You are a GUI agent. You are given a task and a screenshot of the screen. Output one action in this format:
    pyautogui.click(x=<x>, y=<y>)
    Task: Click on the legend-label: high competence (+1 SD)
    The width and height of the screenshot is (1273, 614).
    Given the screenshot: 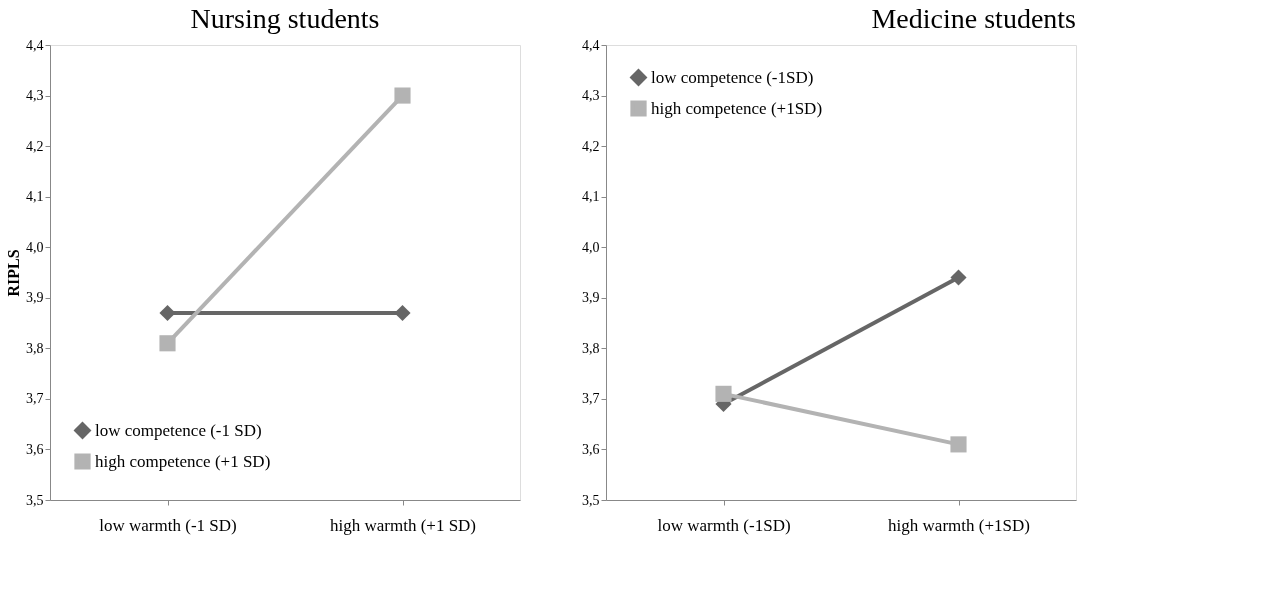 What is the action you would take?
    pyautogui.click(x=183, y=461)
    